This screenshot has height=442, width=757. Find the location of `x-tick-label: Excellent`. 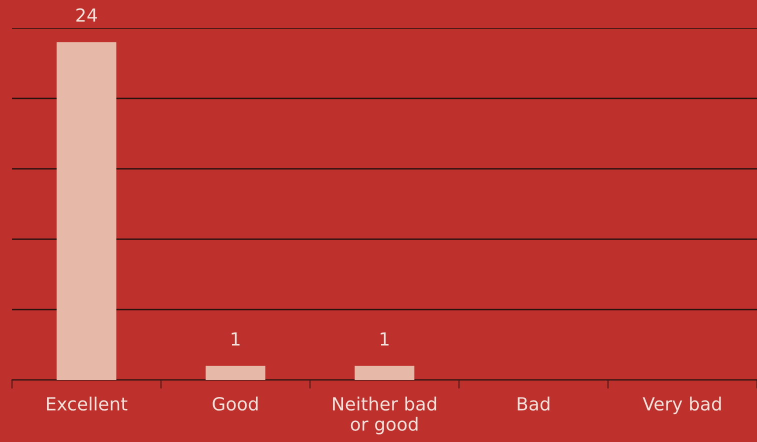

x-tick-label: Excellent is located at coordinates (87, 403).